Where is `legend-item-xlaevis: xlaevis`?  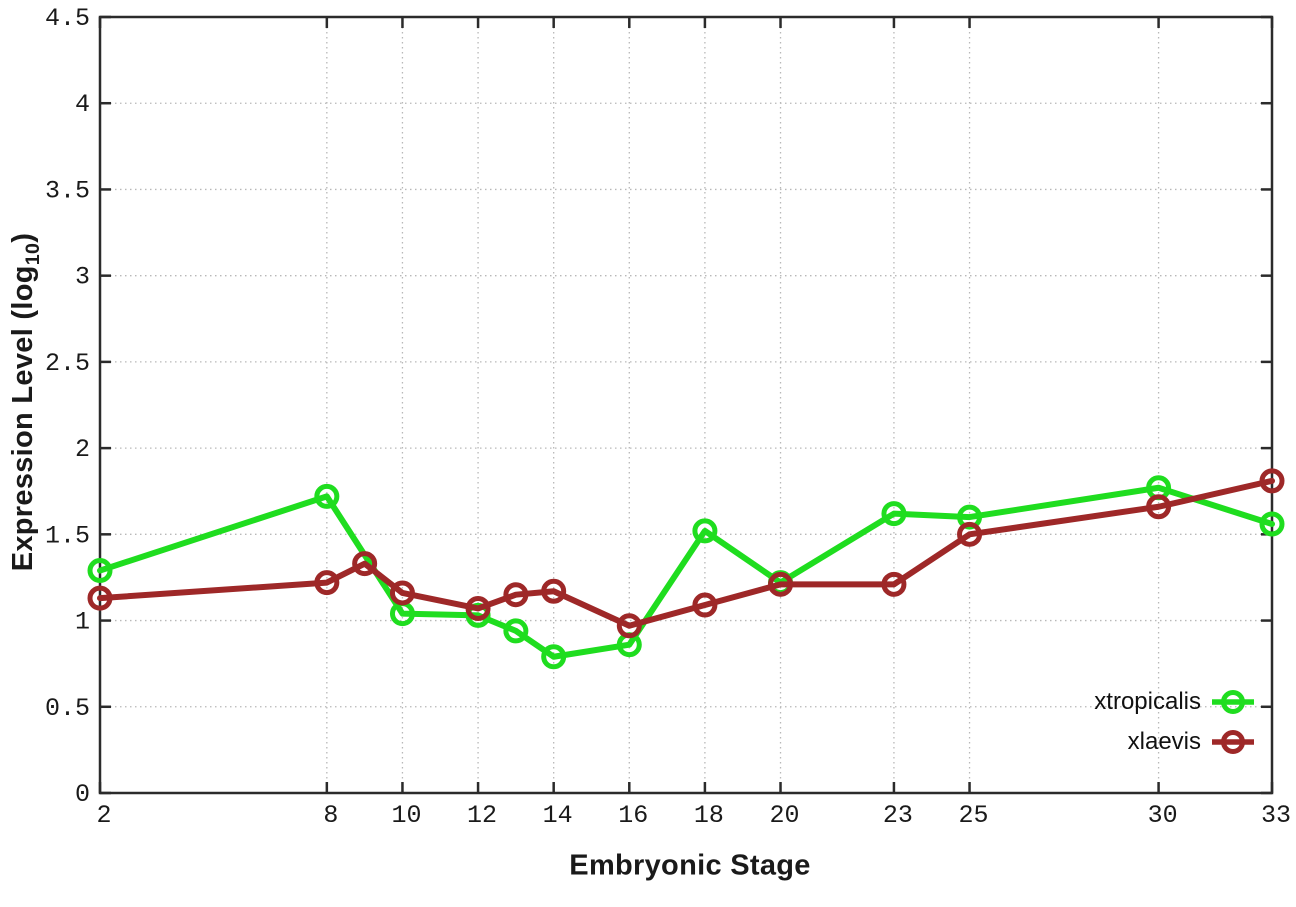 legend-item-xlaevis: xlaevis is located at coordinates (1174, 742).